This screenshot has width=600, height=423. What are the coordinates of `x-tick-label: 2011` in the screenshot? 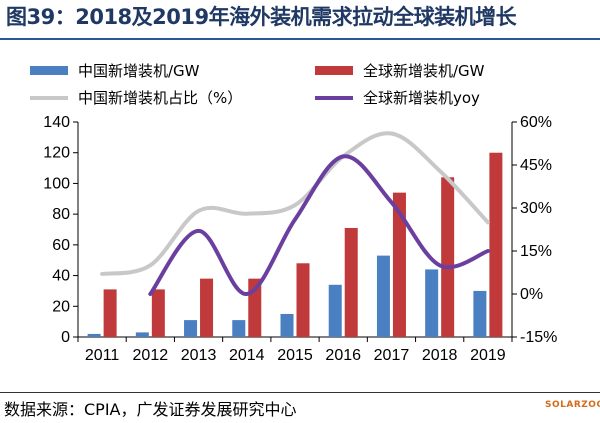 It's located at (102, 355).